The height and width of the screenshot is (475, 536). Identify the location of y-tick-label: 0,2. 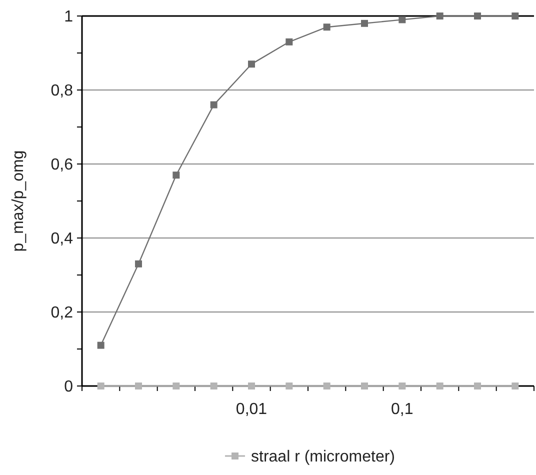
(62, 313).